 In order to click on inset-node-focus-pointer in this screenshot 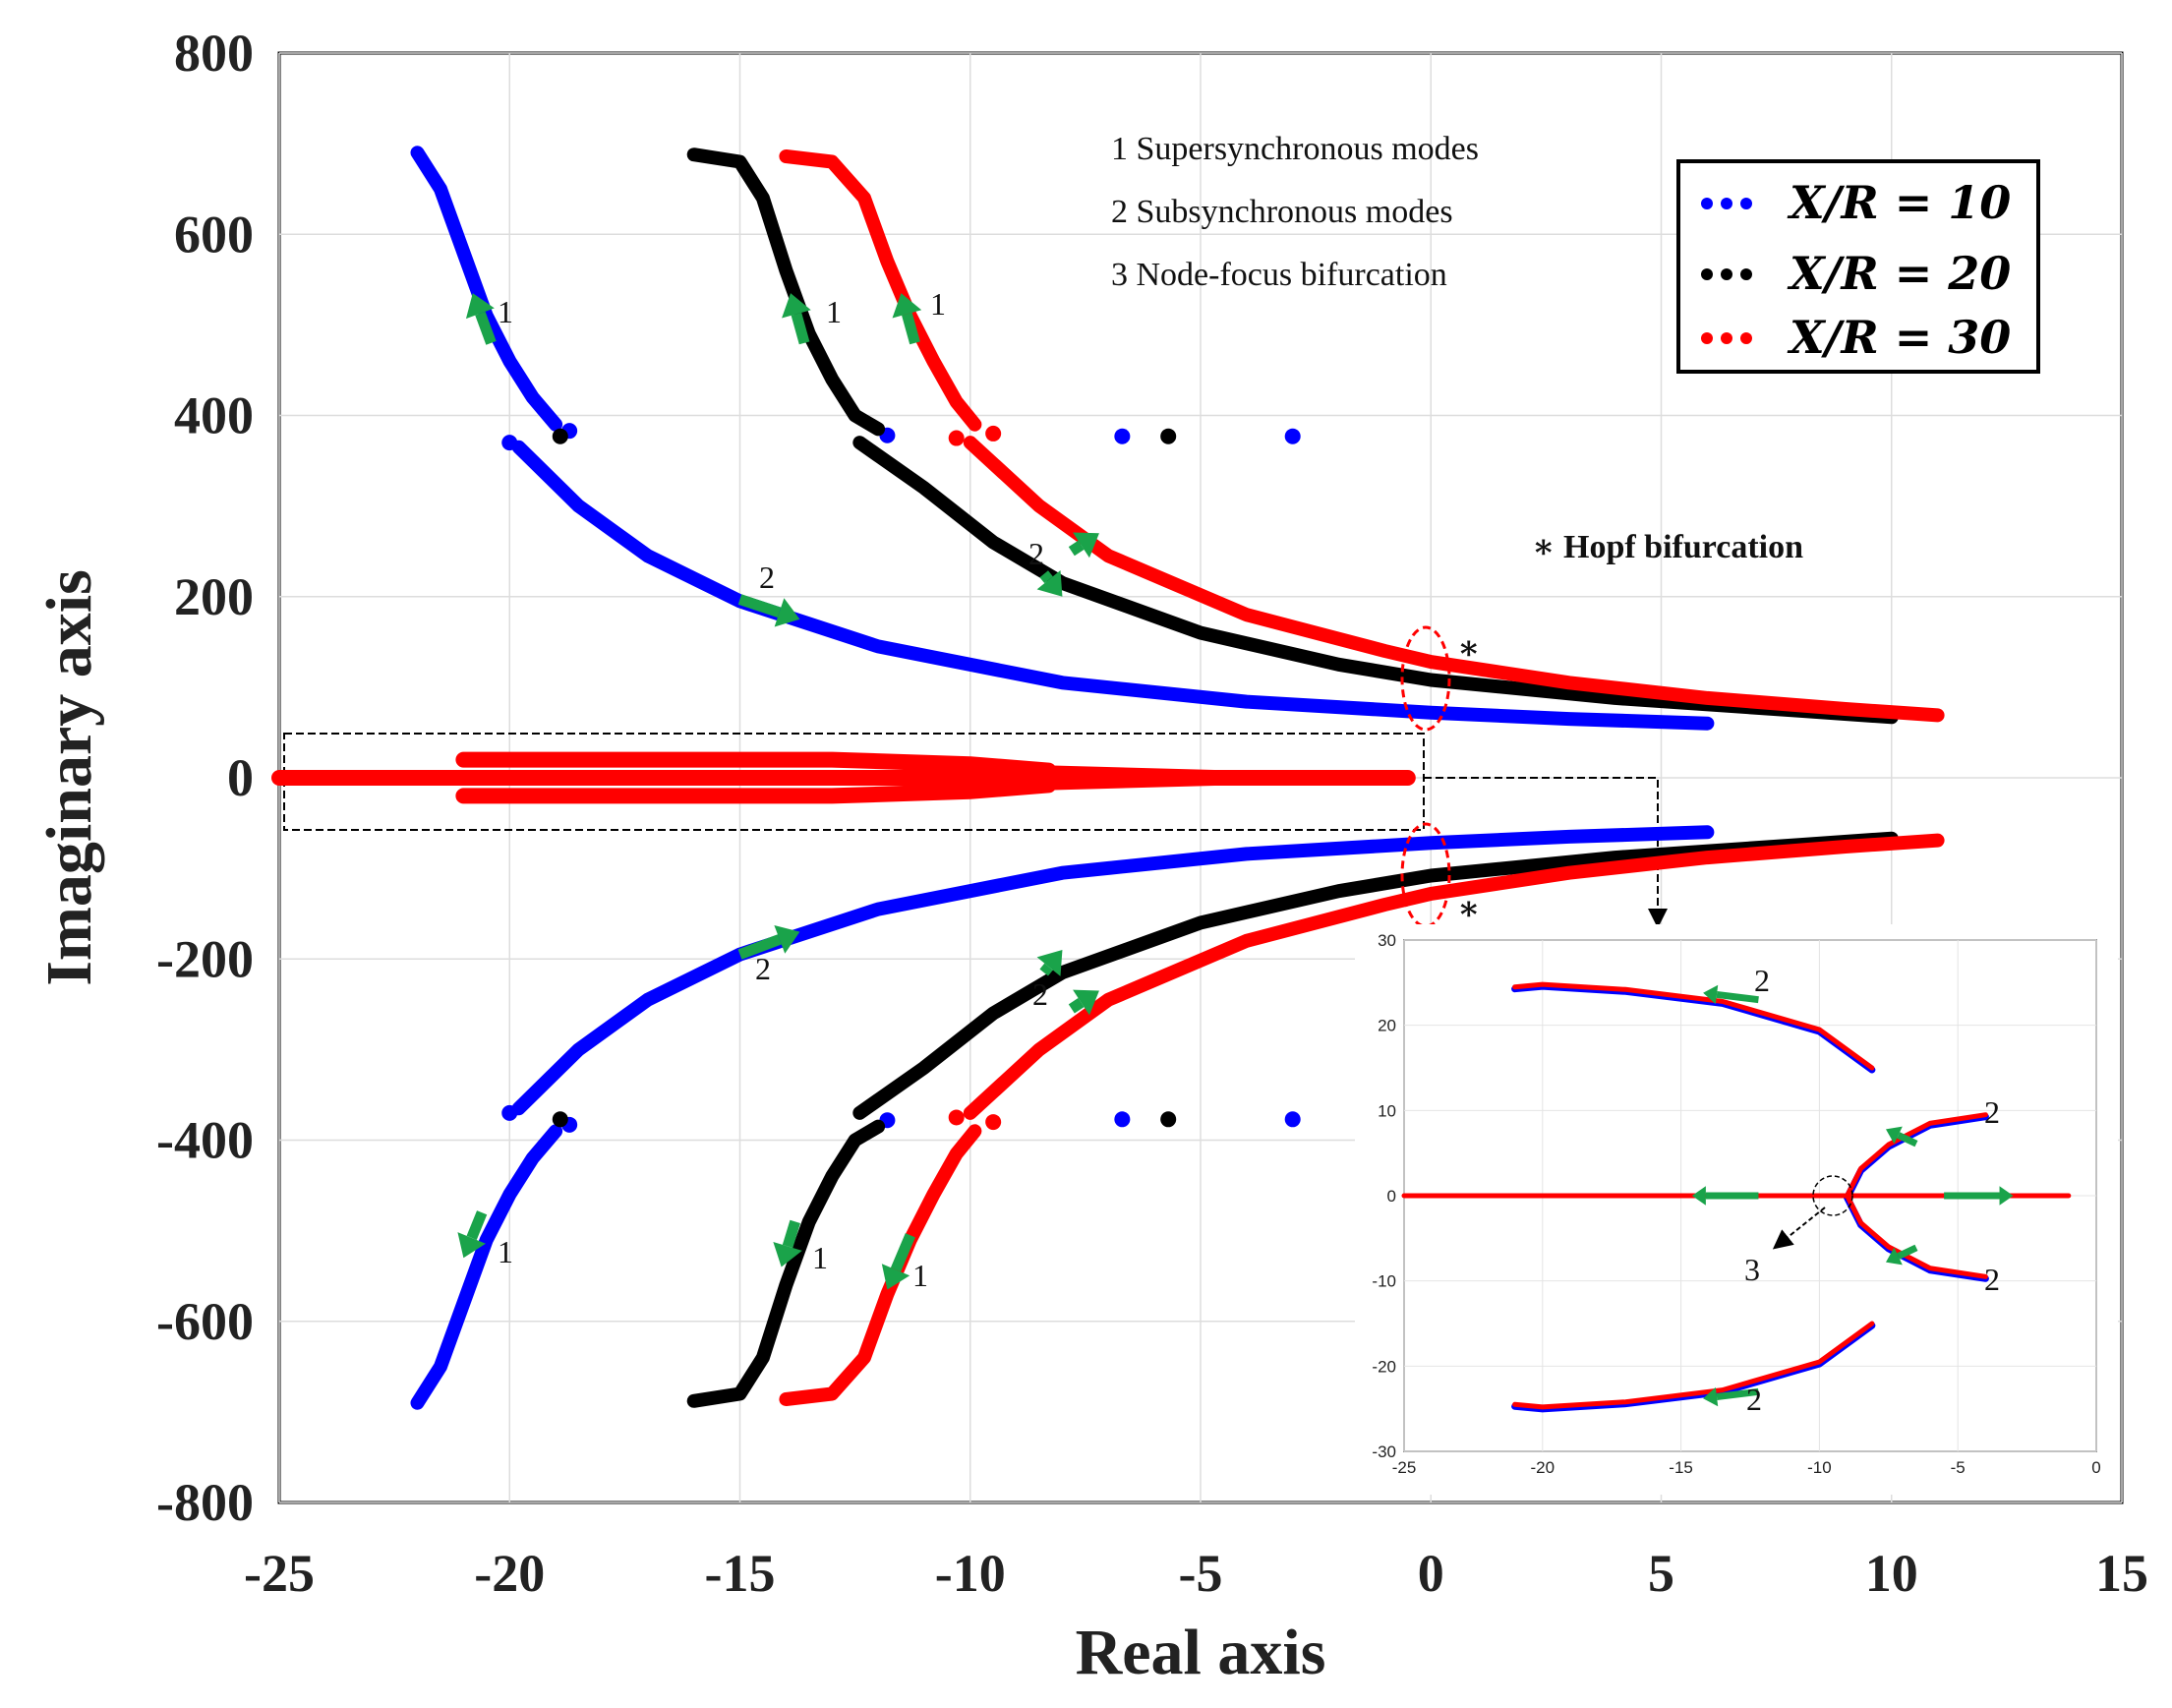, I will do `click(1799, 1229)`.